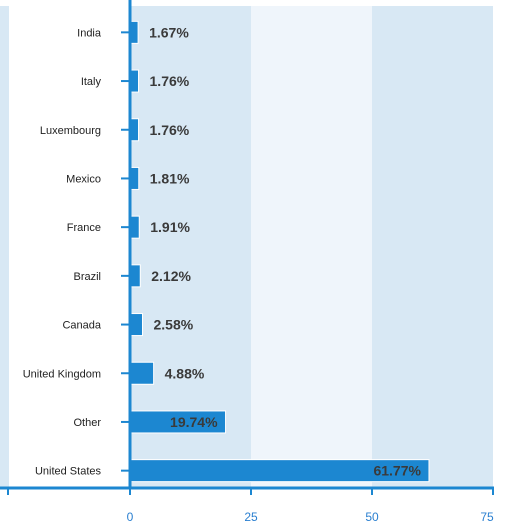  Describe the element at coordinates (170, 130) in the screenshot. I see `value-label-2: 1.76%` at that location.